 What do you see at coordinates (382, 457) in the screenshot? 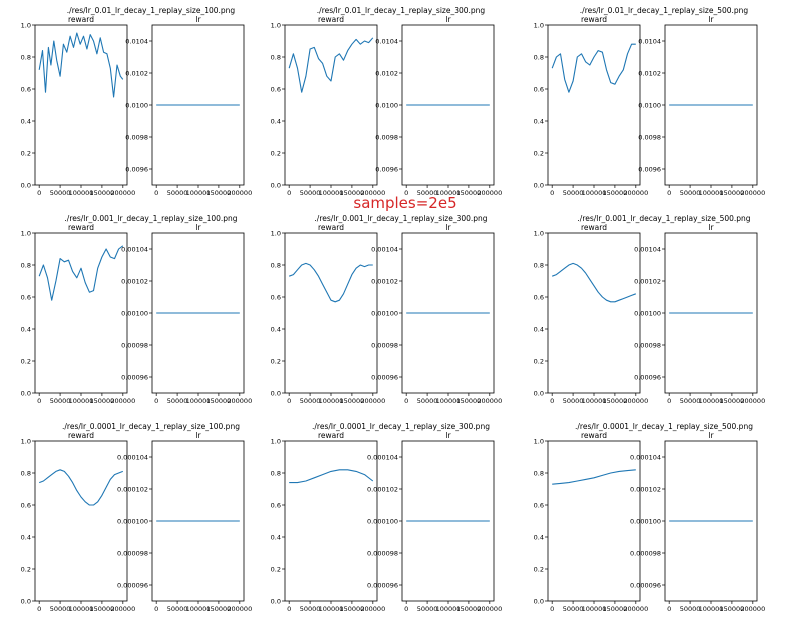
I see `lr-ytick-label: 0.000104` at bounding box center [382, 457].